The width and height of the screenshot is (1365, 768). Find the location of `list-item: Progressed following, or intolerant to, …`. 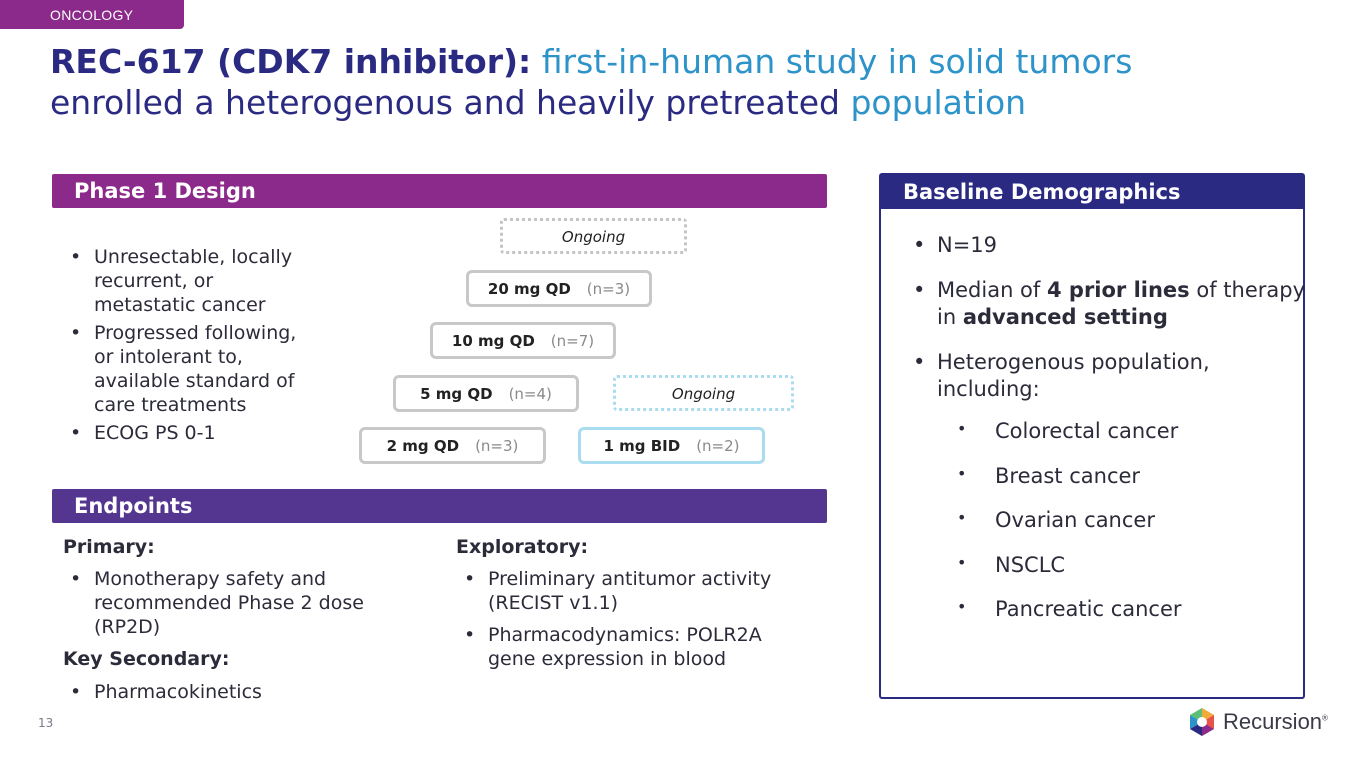

list-item: Progressed following, or intolerant to, … is located at coordinates (187, 369).